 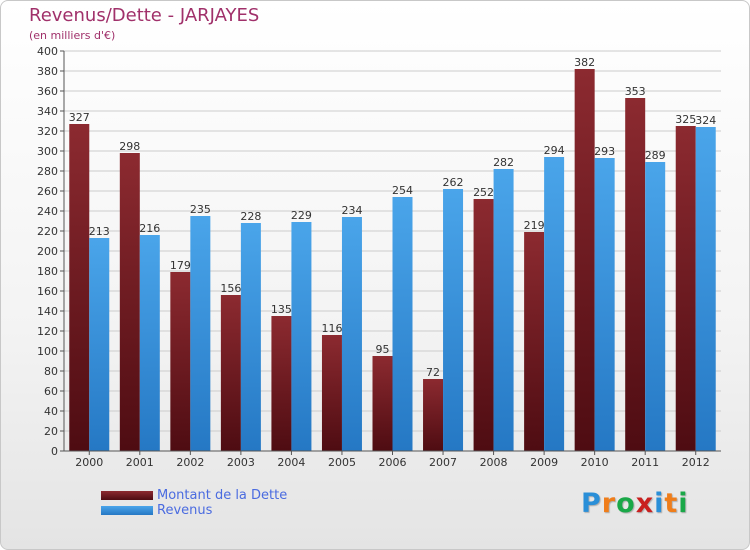 What do you see at coordinates (89, 462) in the screenshot?
I see `x-tick-label: 2000` at bounding box center [89, 462].